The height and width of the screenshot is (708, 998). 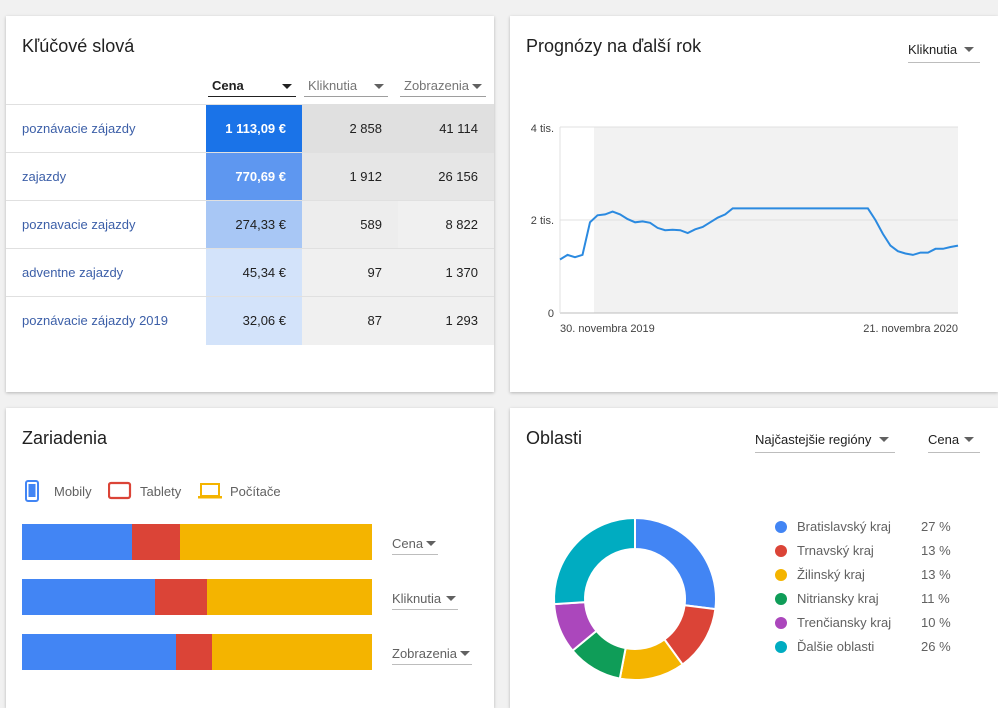 What do you see at coordinates (250, 128) in the screenshot?
I see `table-row: poznávacie zájazdy 1 113,09 €2 858 41 114` at bounding box center [250, 128].